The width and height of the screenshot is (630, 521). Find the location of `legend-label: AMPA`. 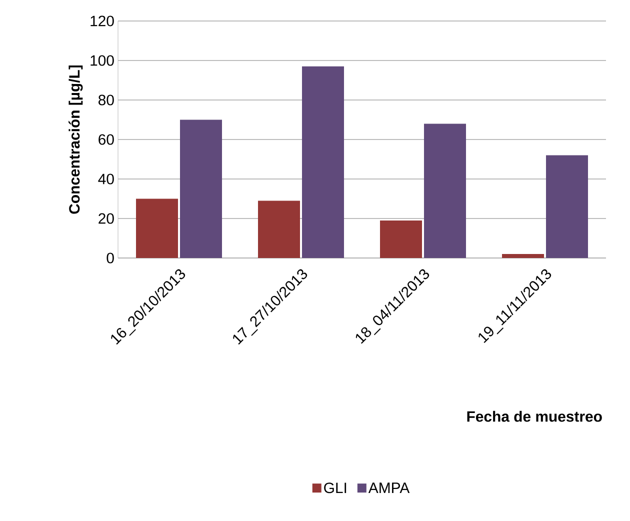

legend-label: AMPA is located at coordinates (389, 487).